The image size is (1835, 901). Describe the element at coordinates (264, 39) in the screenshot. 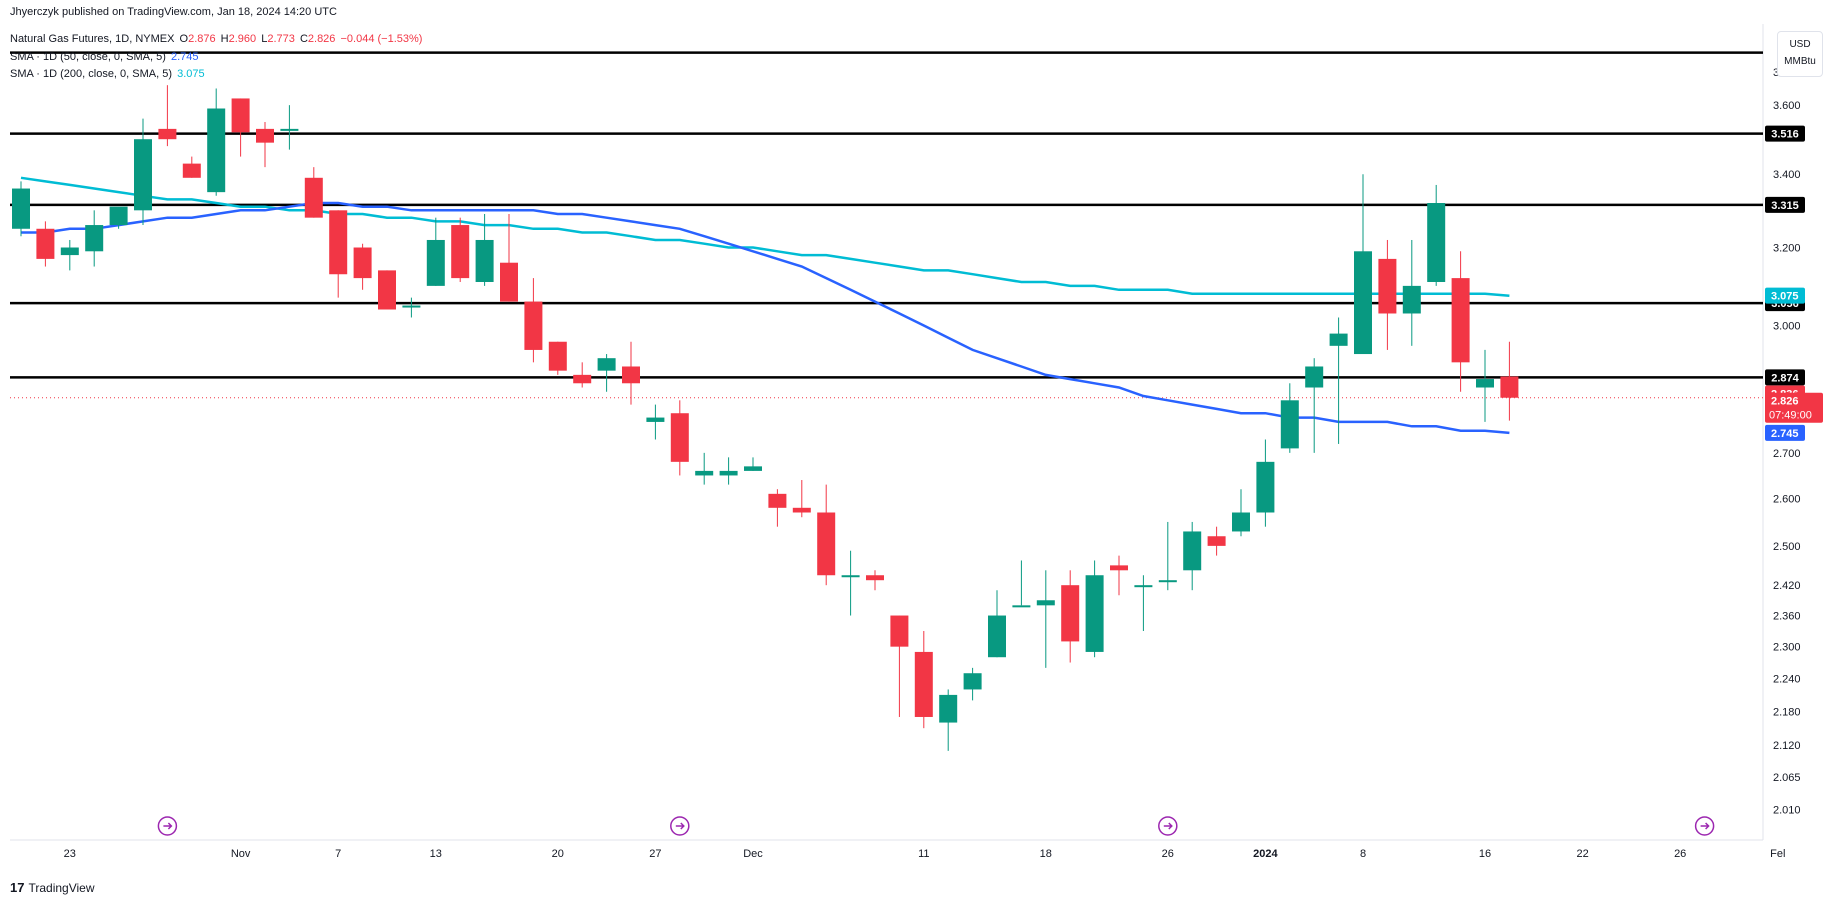

I see `low-label: L` at that location.